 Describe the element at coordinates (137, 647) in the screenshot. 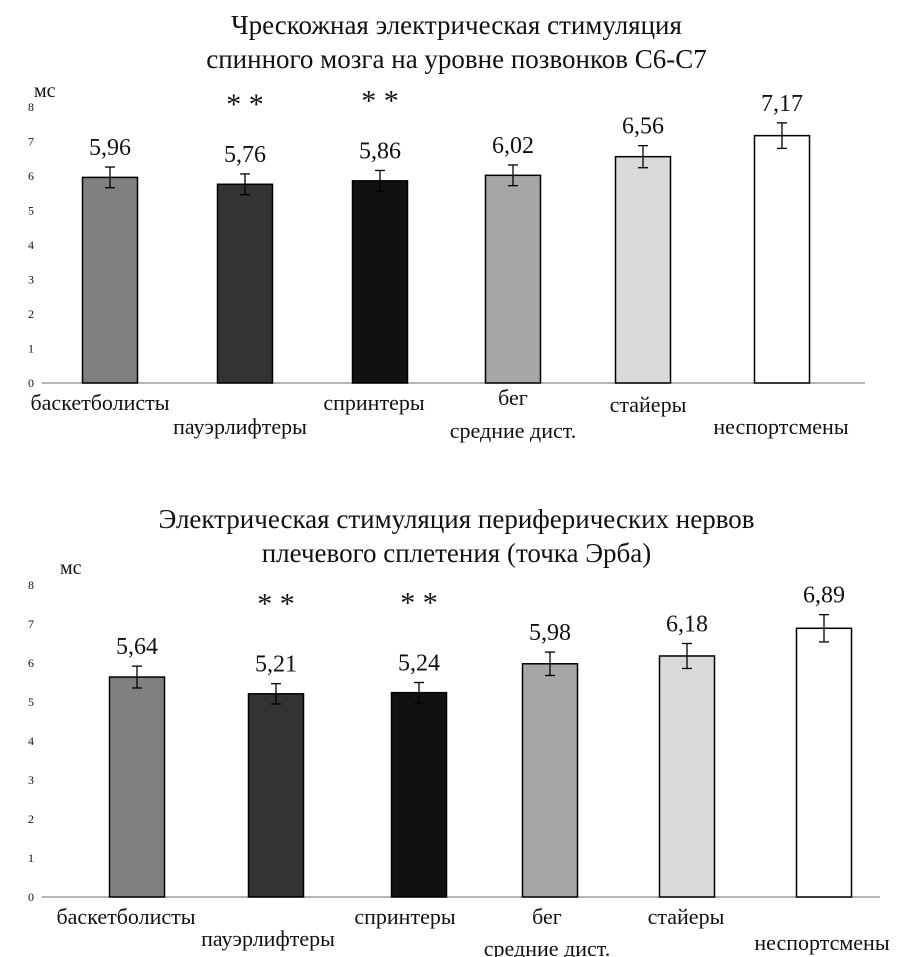

I see `data-label: 5,64` at that location.